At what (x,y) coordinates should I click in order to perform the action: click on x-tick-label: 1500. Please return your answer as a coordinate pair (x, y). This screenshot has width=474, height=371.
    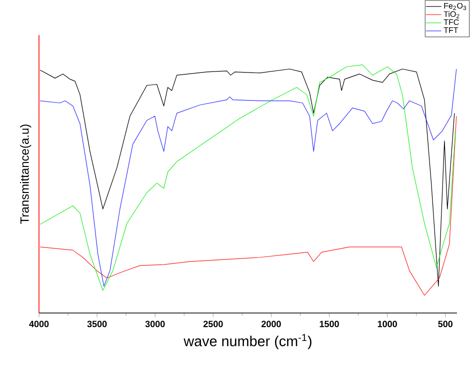
    Looking at the image, I should click on (329, 324).